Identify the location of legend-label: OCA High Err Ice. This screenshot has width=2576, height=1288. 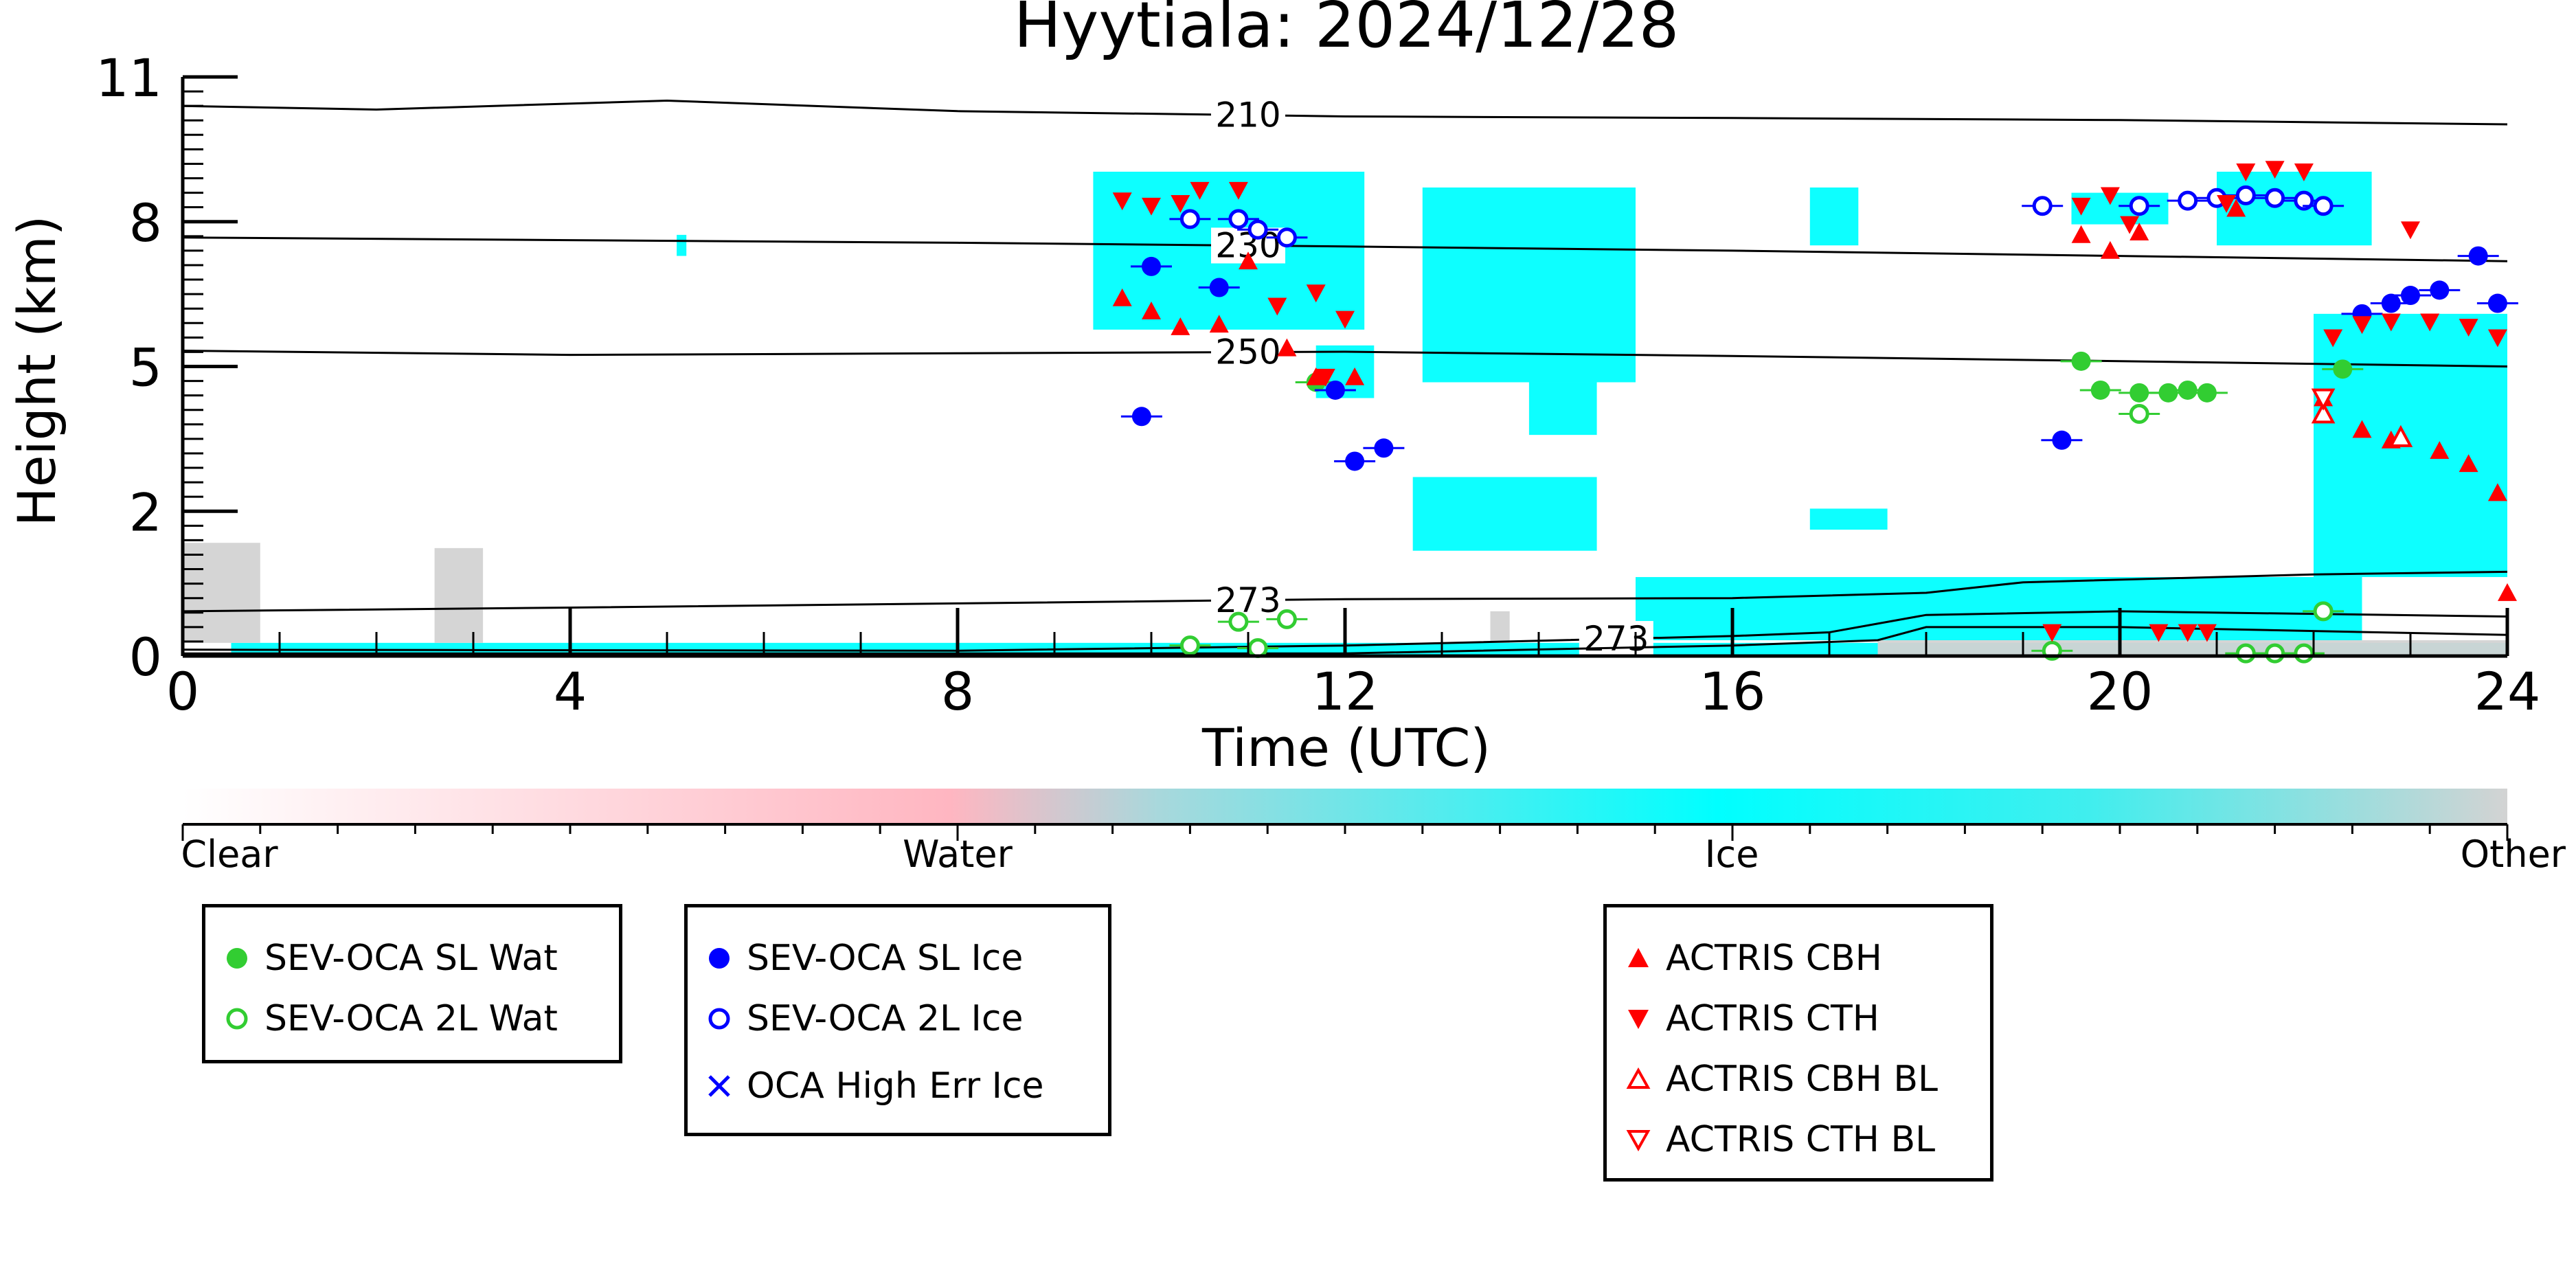
(895, 1086).